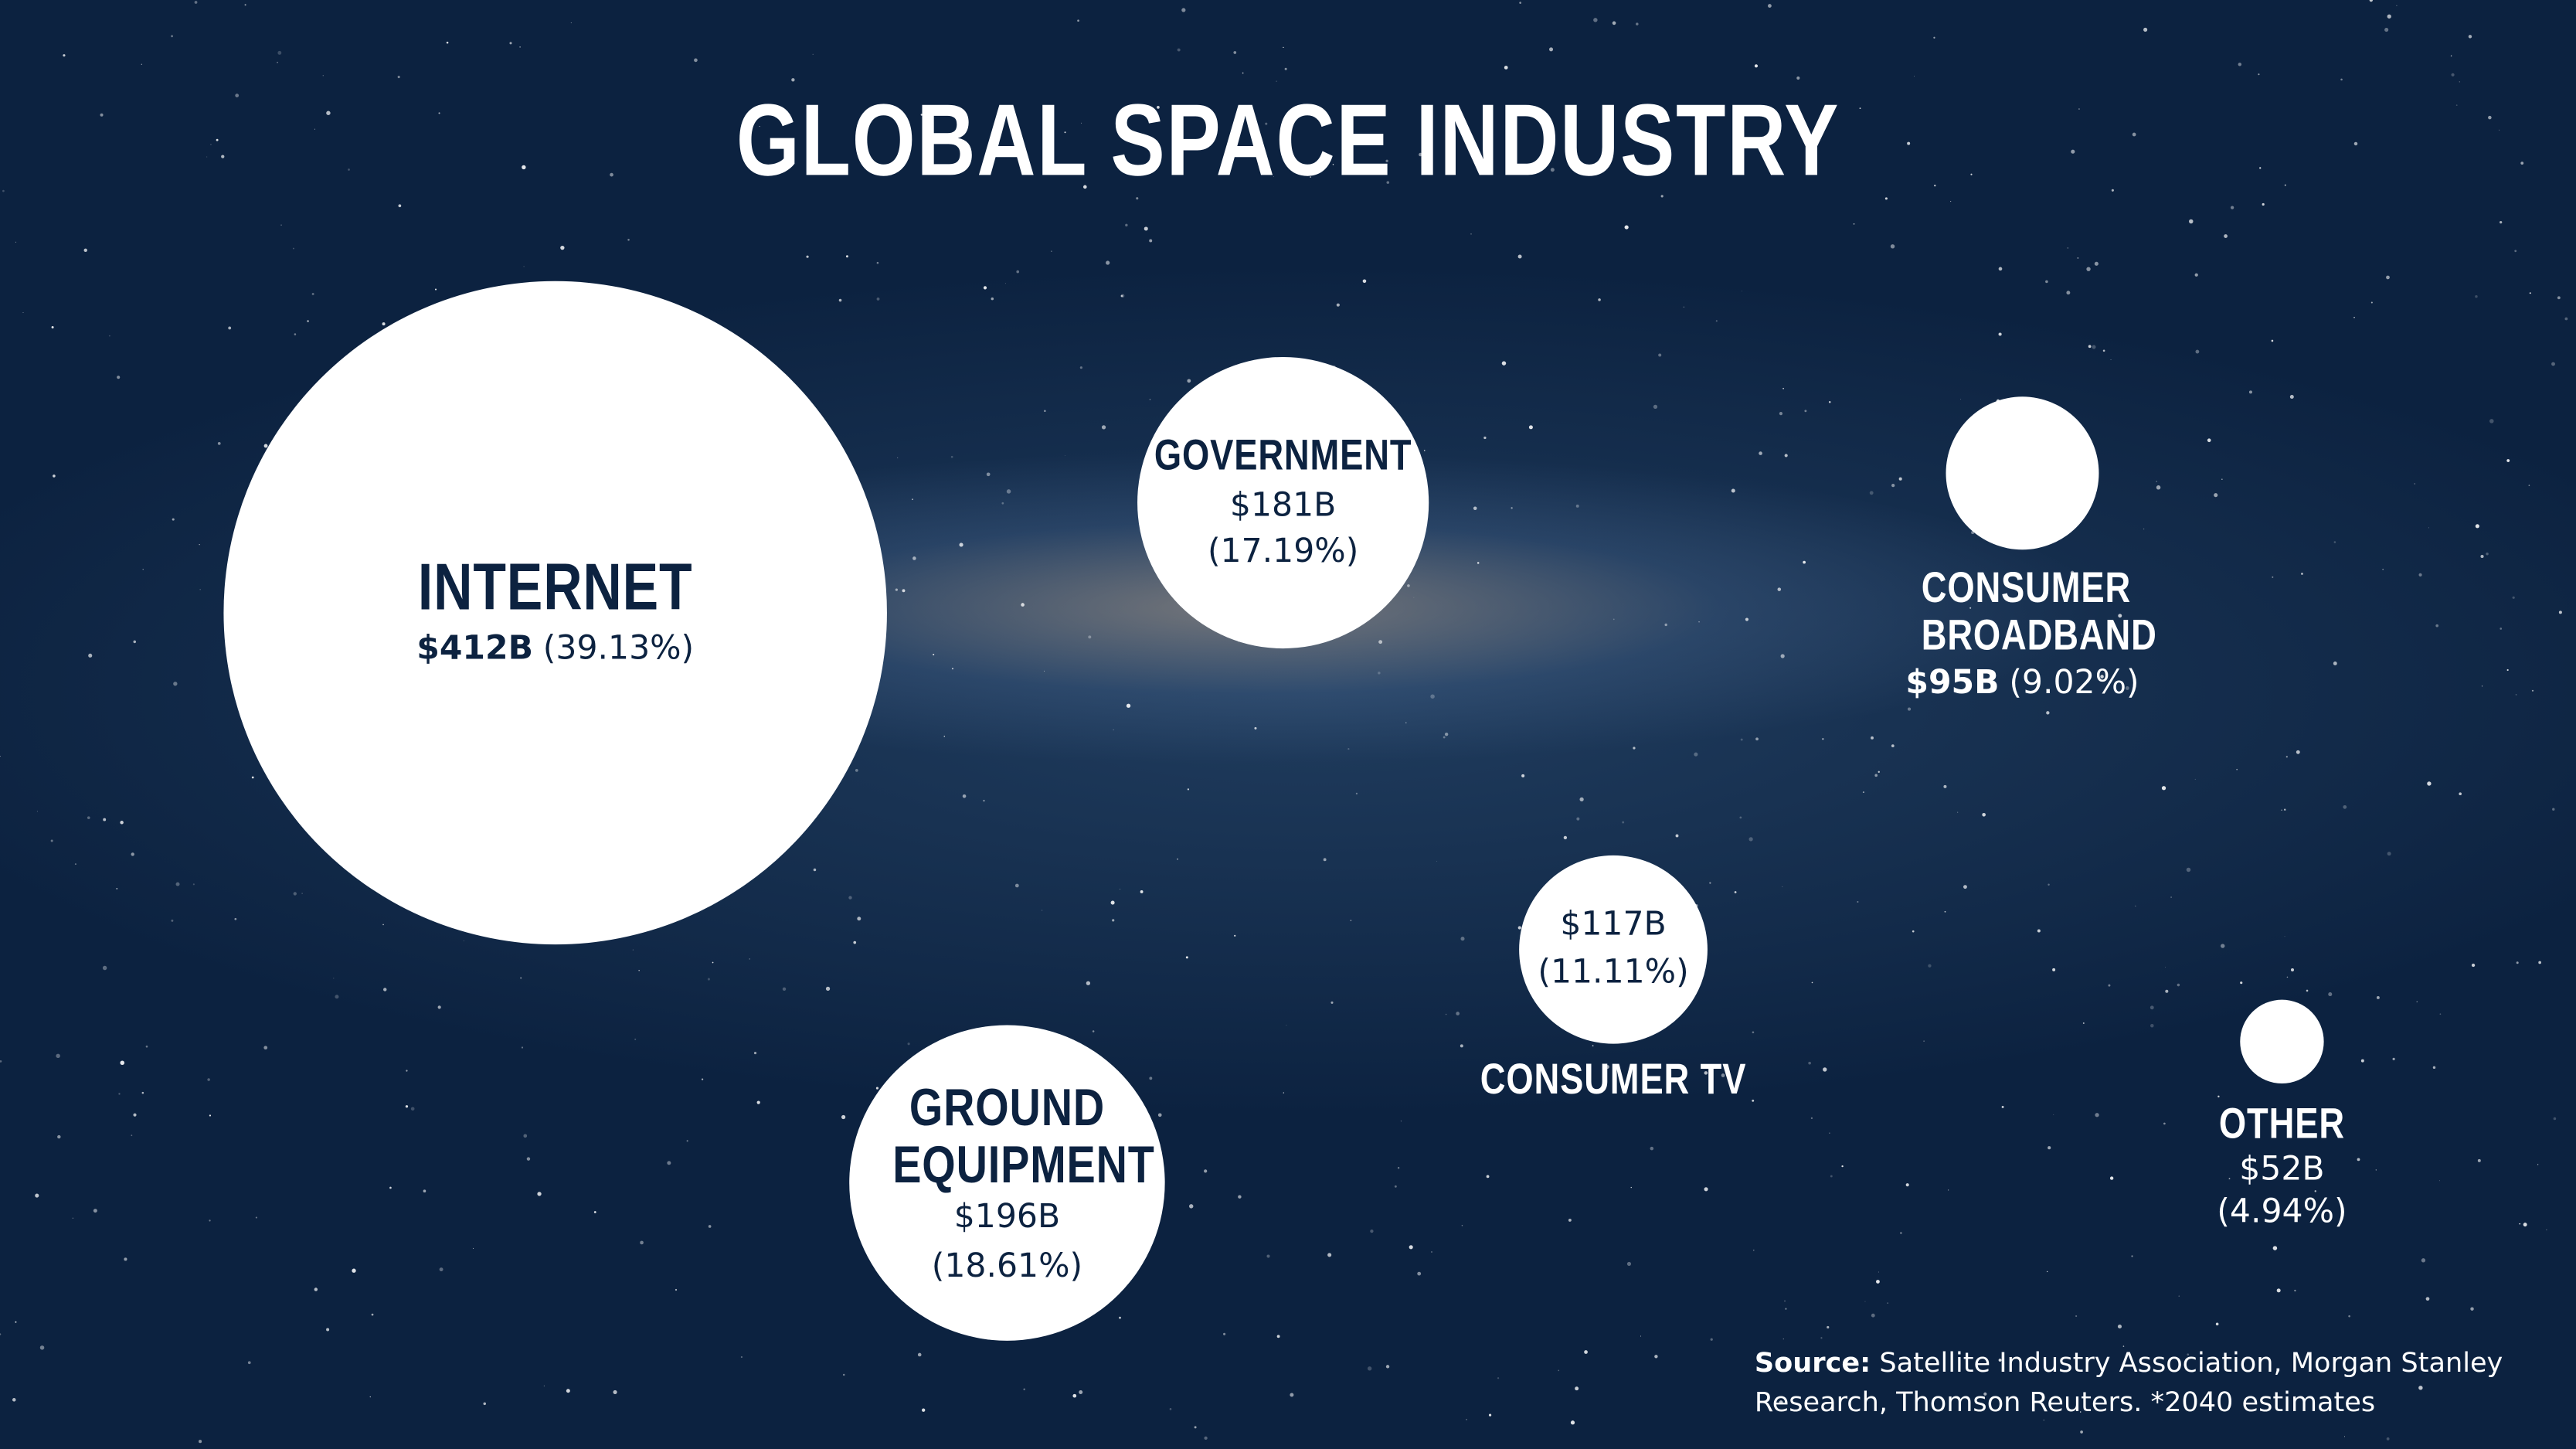  Describe the element at coordinates (1283, 505) in the screenshot. I see `value-label: $181B` at that location.